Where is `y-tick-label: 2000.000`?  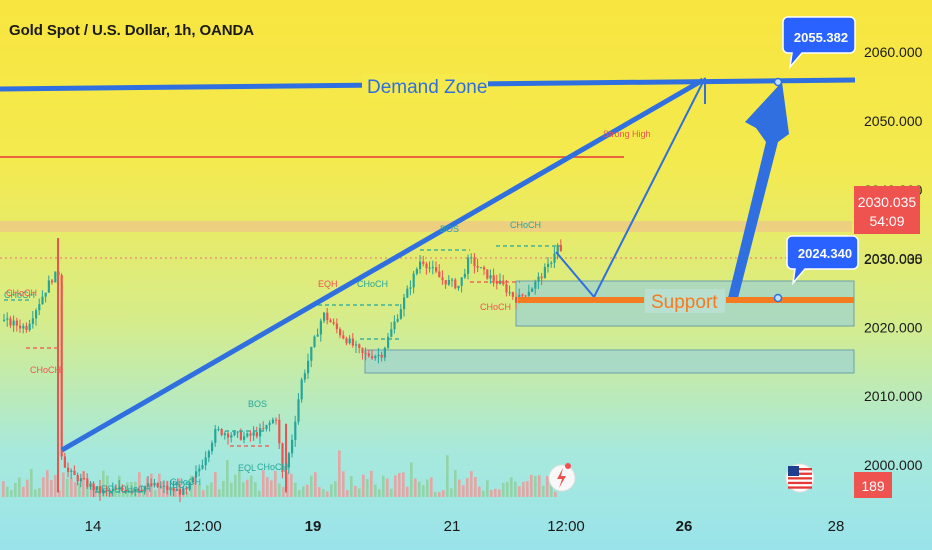
y-tick-label: 2000.000 is located at coordinates (893, 465).